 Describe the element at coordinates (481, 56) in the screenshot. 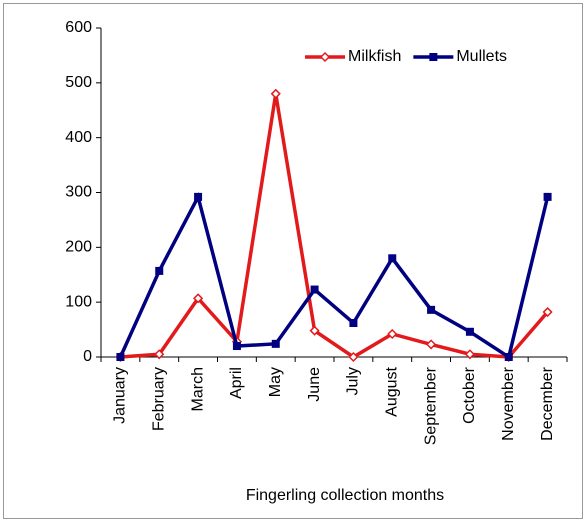

I see `legend-label: Mullets` at that location.